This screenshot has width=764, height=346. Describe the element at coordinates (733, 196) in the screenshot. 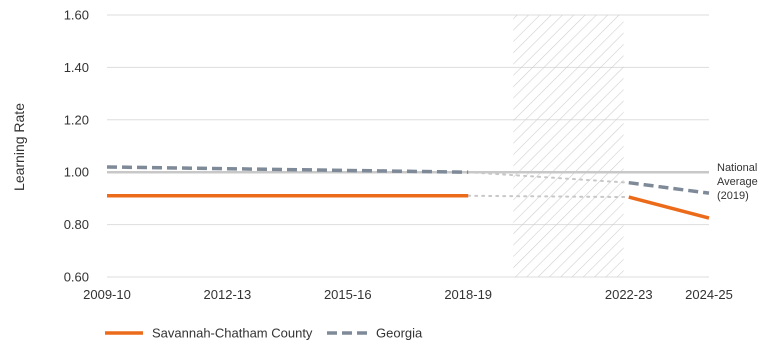

I see `reference-label-line: (2019)` at that location.